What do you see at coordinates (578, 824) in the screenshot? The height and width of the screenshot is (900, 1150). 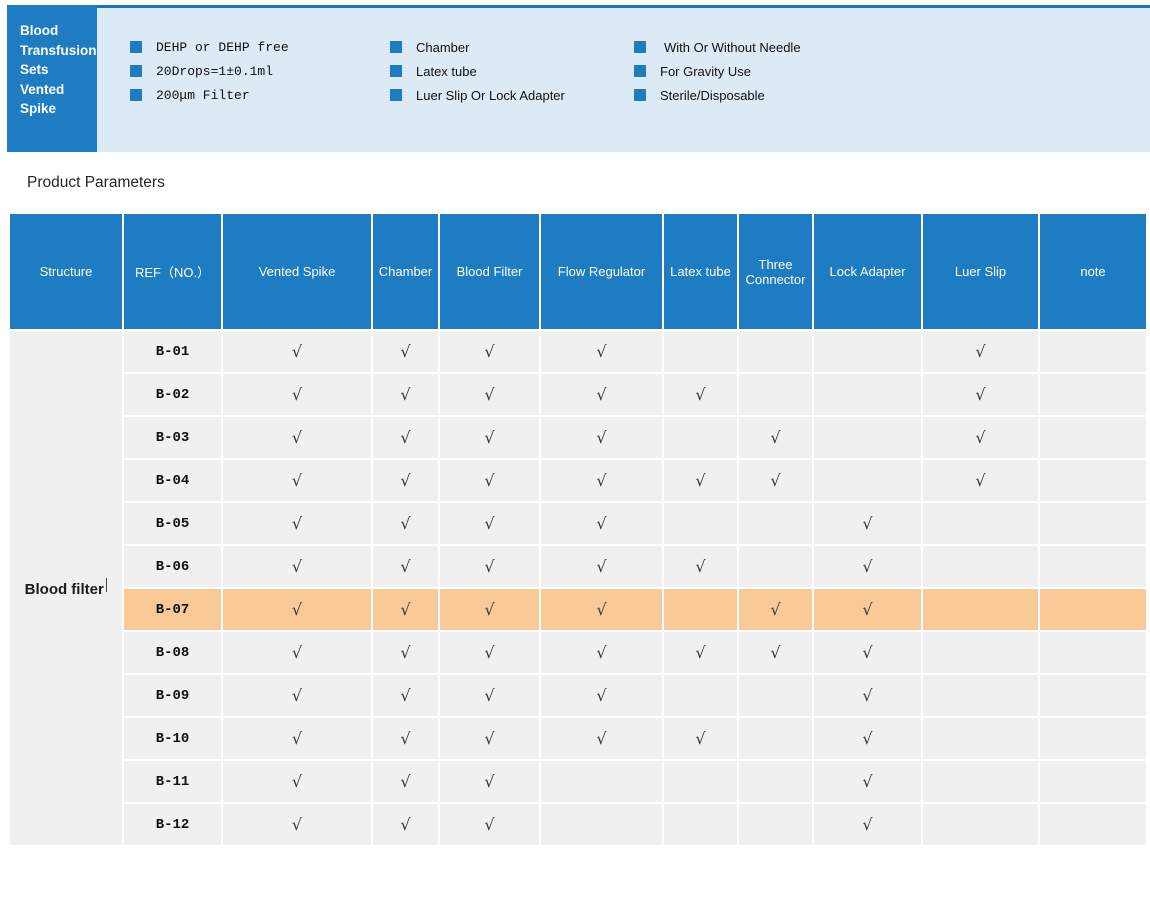 I see `table-row-B-12: B-12 √ √ √ √` at bounding box center [578, 824].